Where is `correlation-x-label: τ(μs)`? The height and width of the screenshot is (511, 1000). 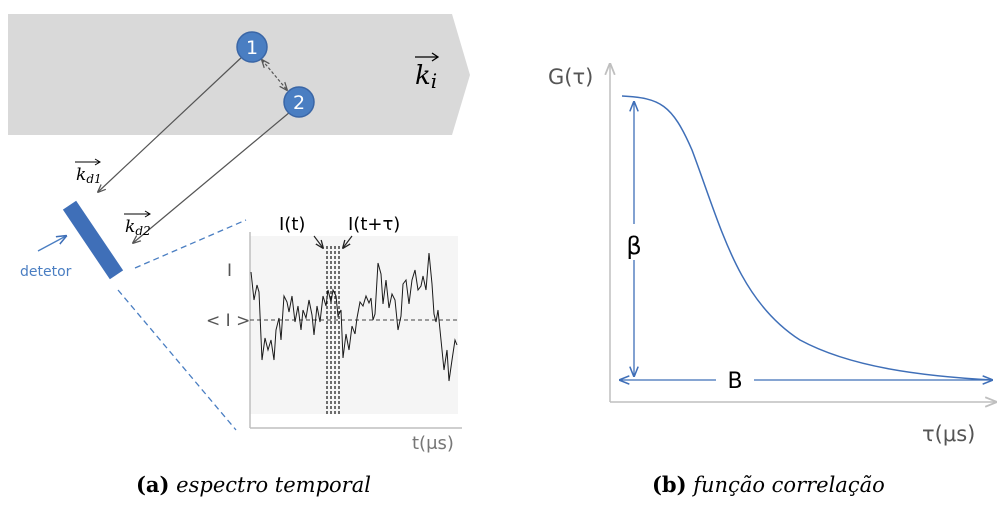 correlation-x-label: τ(μs) is located at coordinates (948, 434).